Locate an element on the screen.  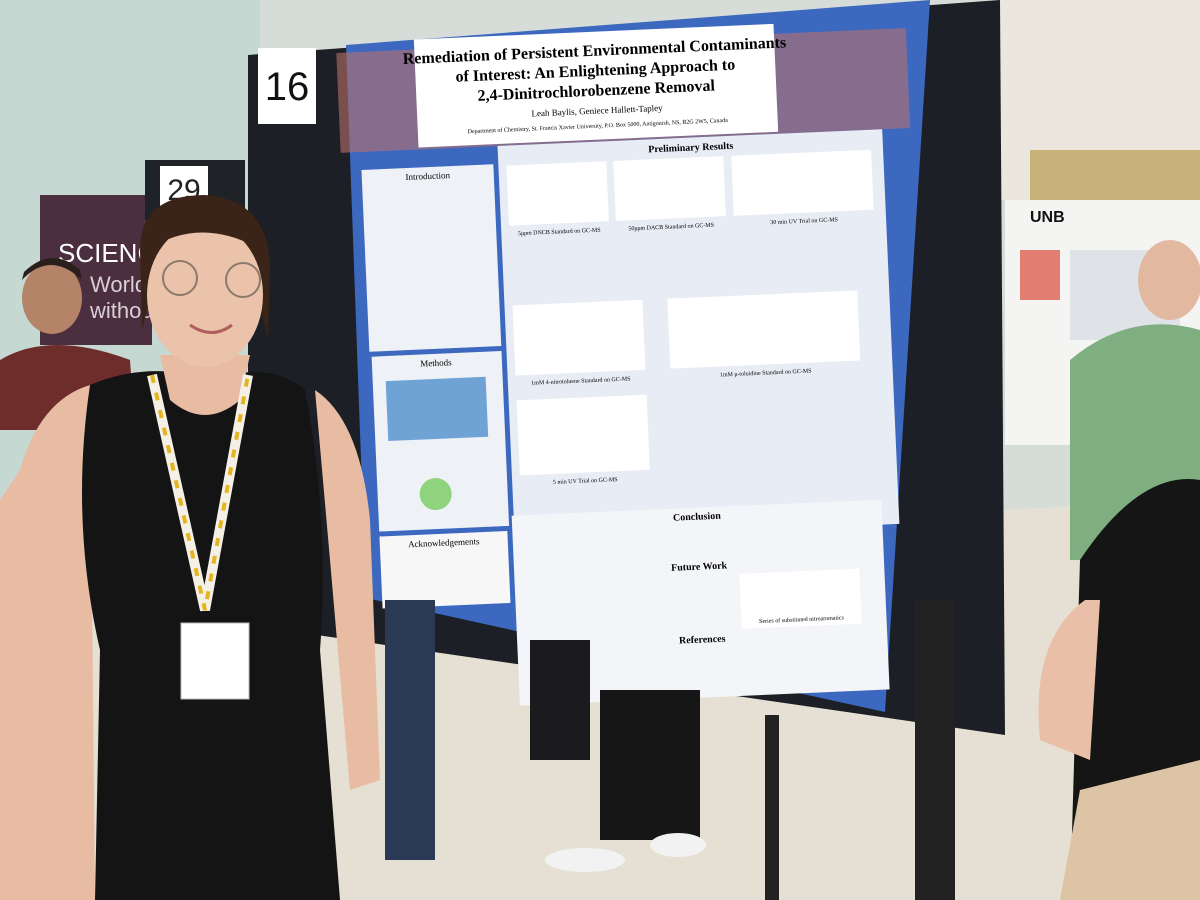
caption: 5ppm DNCB Standard on GC-MS is located at coordinates (559, 233).